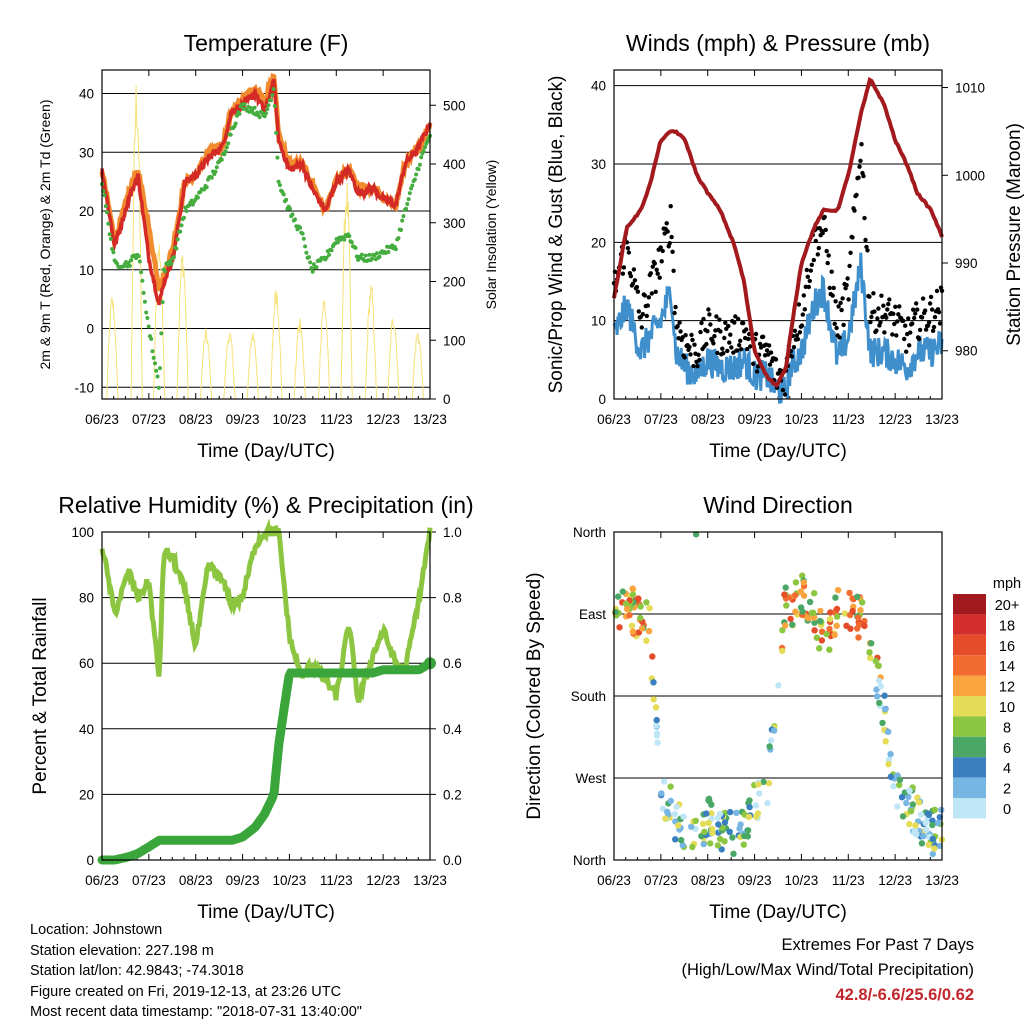  Describe the element at coordinates (266, 451) in the screenshot. I see `temperature-xlabel: Time (Day/UTC)` at that location.